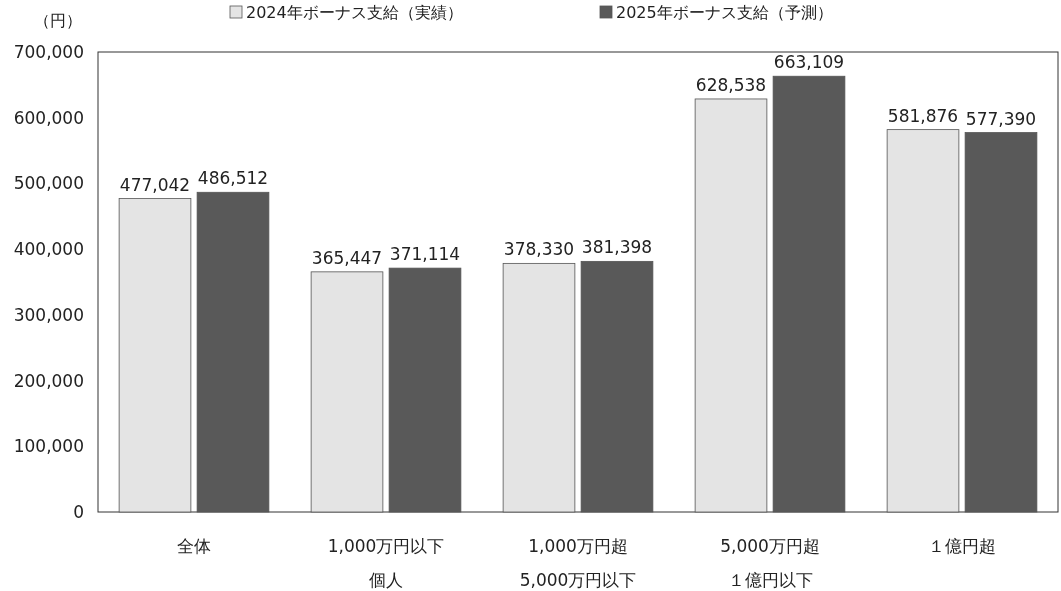 This screenshot has width=1061, height=591. Describe the element at coordinates (48, 117) in the screenshot. I see `y-tick-label: 600,000` at that location.